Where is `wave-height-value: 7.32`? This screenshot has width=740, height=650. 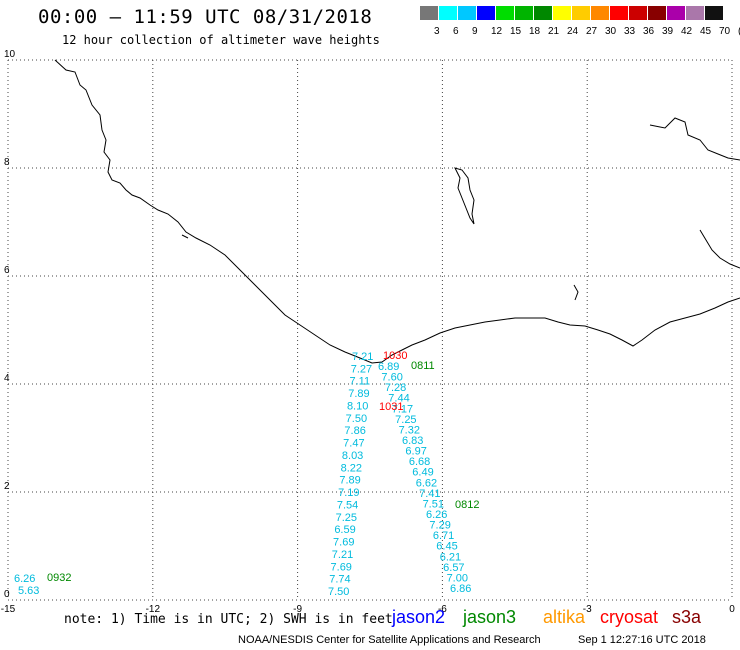 wave-height-value: 7.32 is located at coordinates (409, 430).